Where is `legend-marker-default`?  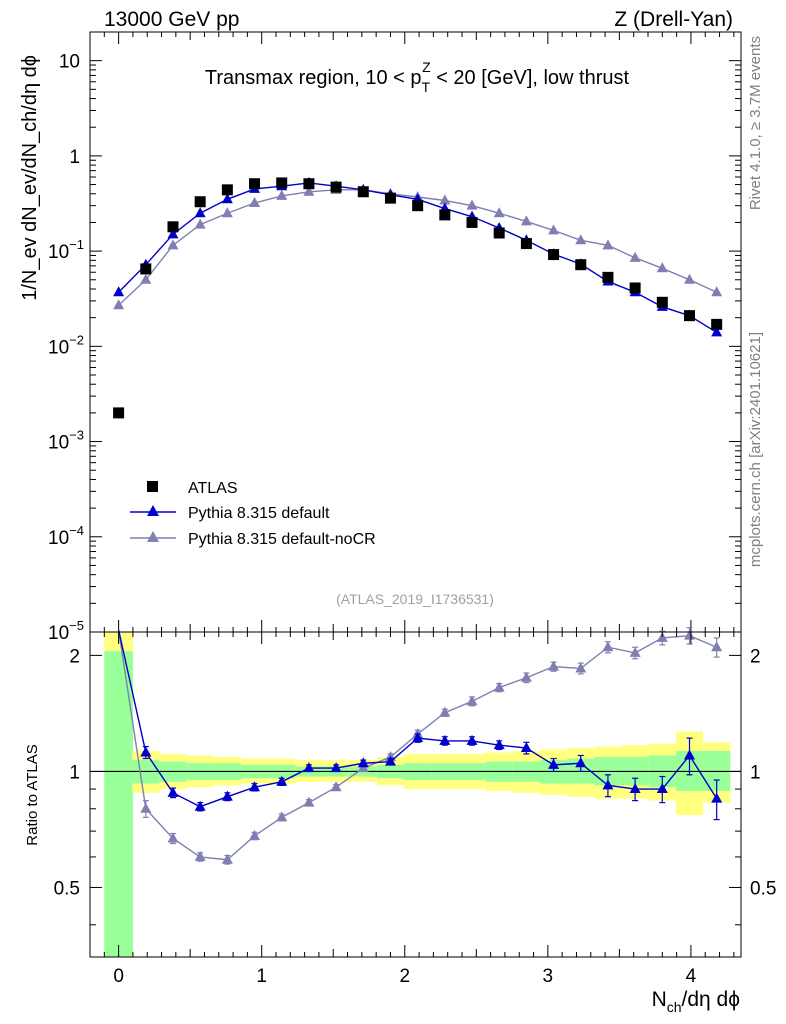
legend-marker-default is located at coordinates (153, 510).